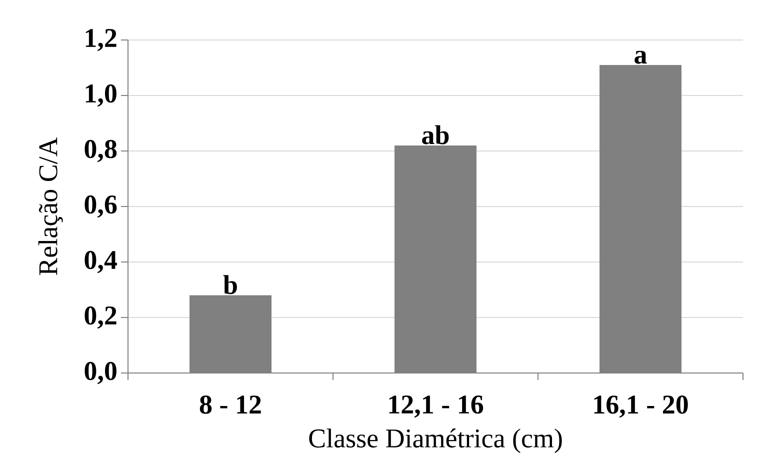 The height and width of the screenshot is (456, 759). I want to click on x-tick-label: 16,1 - 20, so click(641, 407).